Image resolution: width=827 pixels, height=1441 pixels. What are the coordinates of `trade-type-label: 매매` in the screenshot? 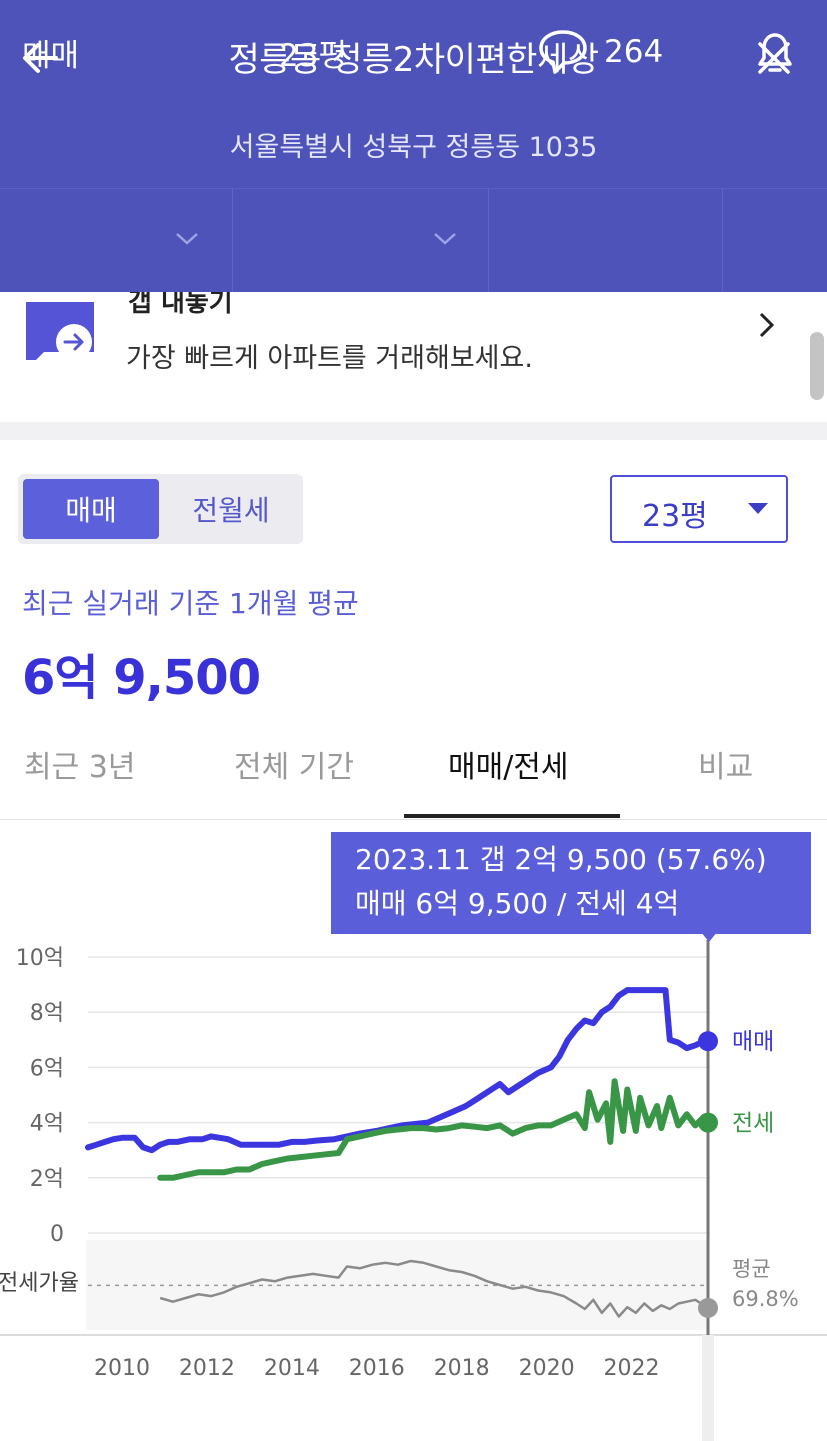 It's located at (51, 55).